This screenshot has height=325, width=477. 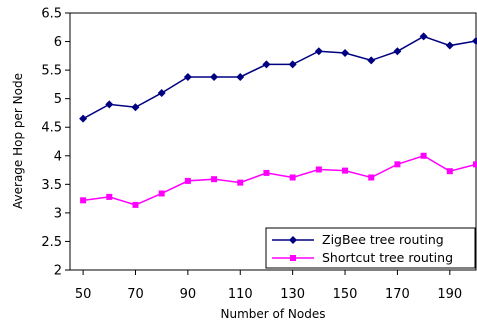 I want to click on y-tick-label: 6.5, so click(x=51, y=14).